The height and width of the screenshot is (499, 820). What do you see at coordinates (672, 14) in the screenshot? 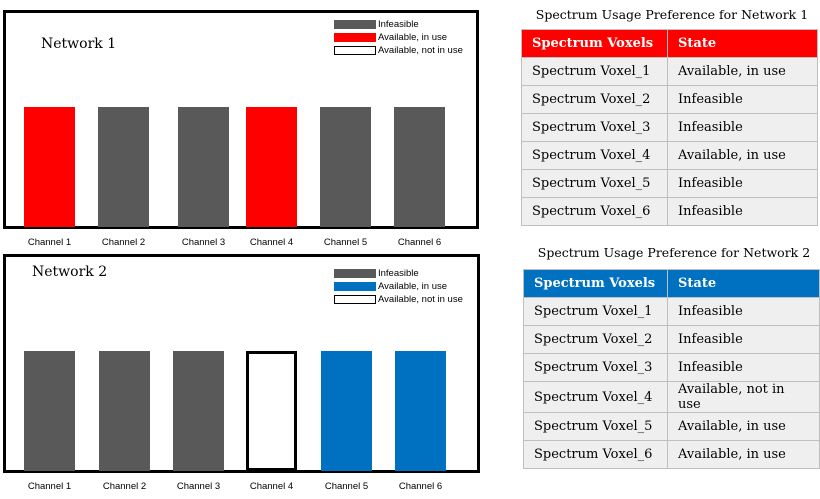
I see `network1-table-title: Spectrum Usage Preference for Network 1` at bounding box center [672, 14].